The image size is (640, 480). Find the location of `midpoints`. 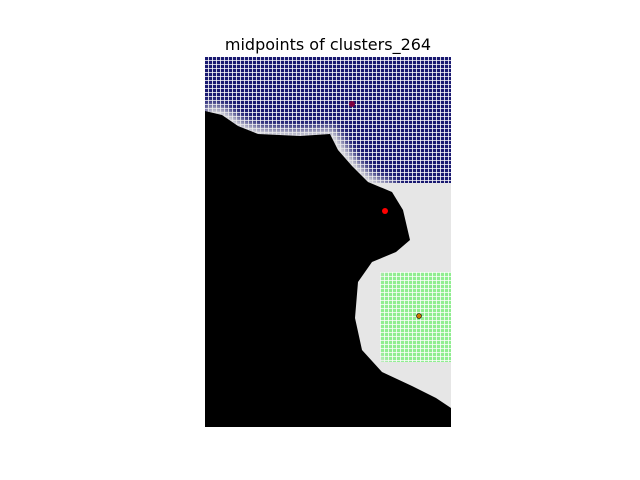

midpoints is located at coordinates (385, 210).